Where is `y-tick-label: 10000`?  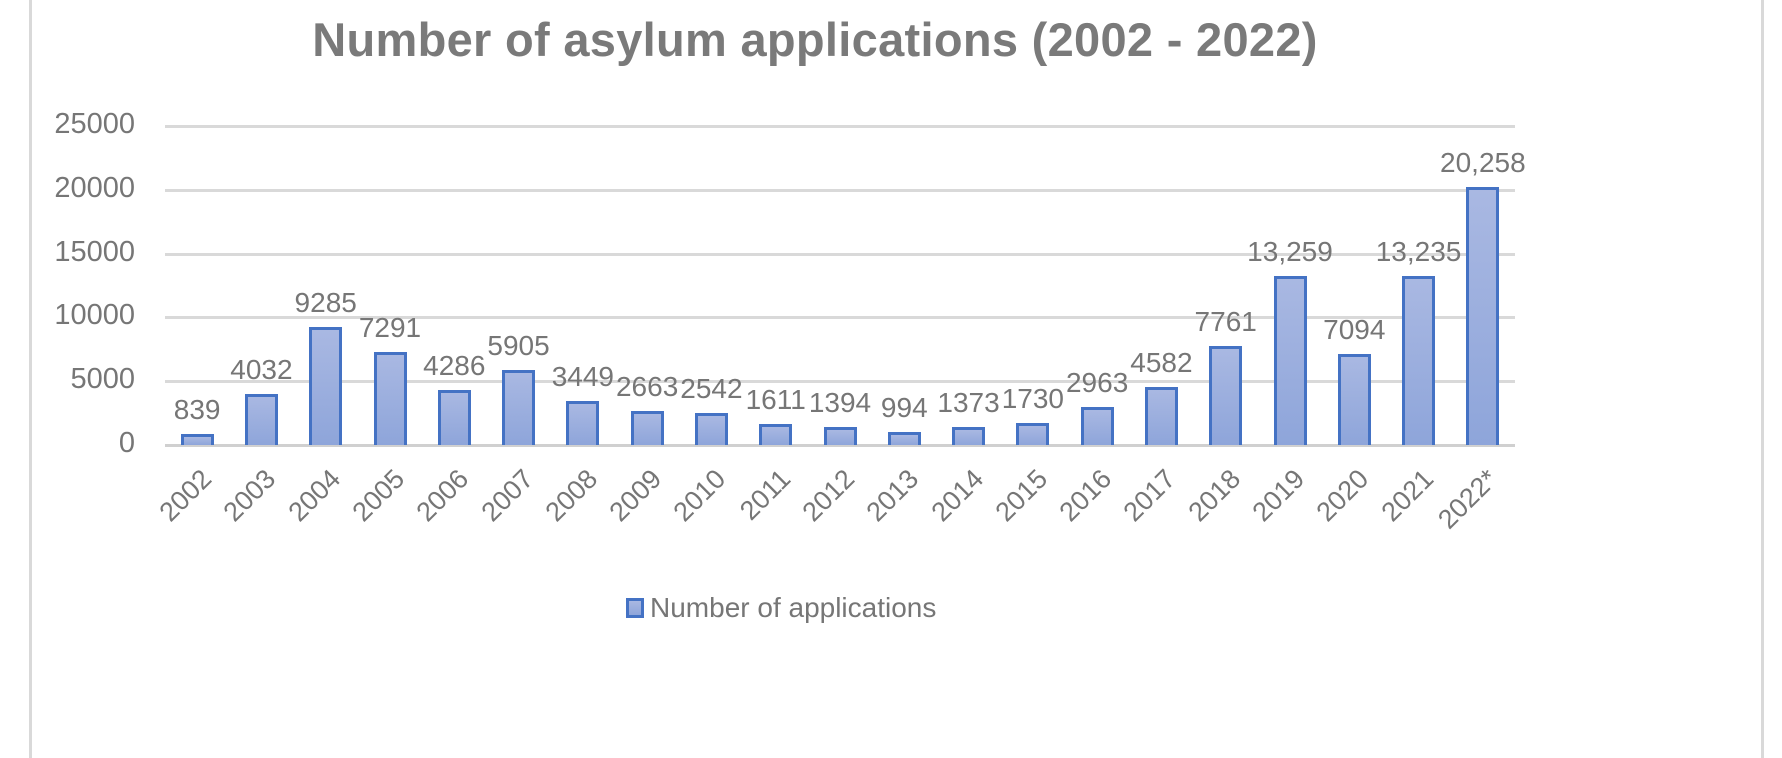
y-tick-label: 10000 is located at coordinates (94, 315).